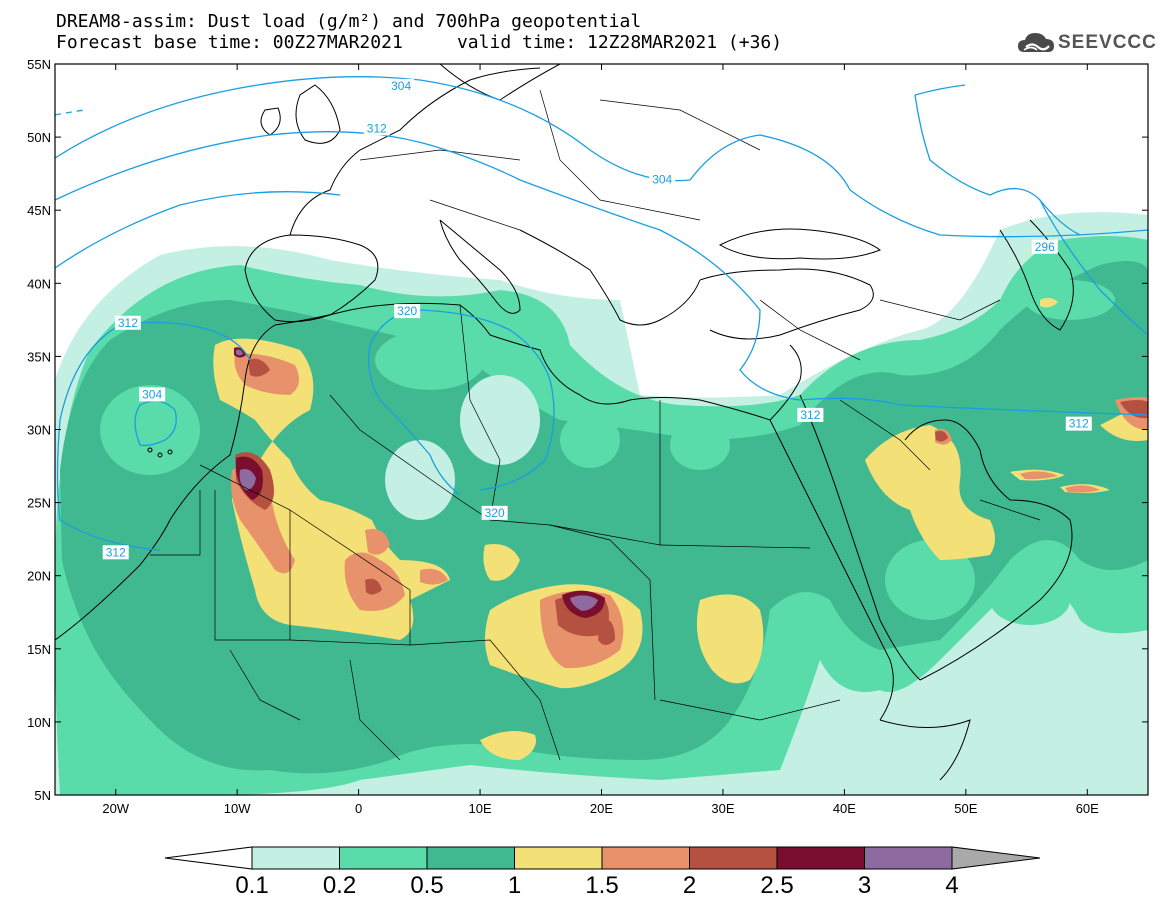 The image size is (1165, 907). I want to click on colorbar-label: 1.5, so click(601, 885).